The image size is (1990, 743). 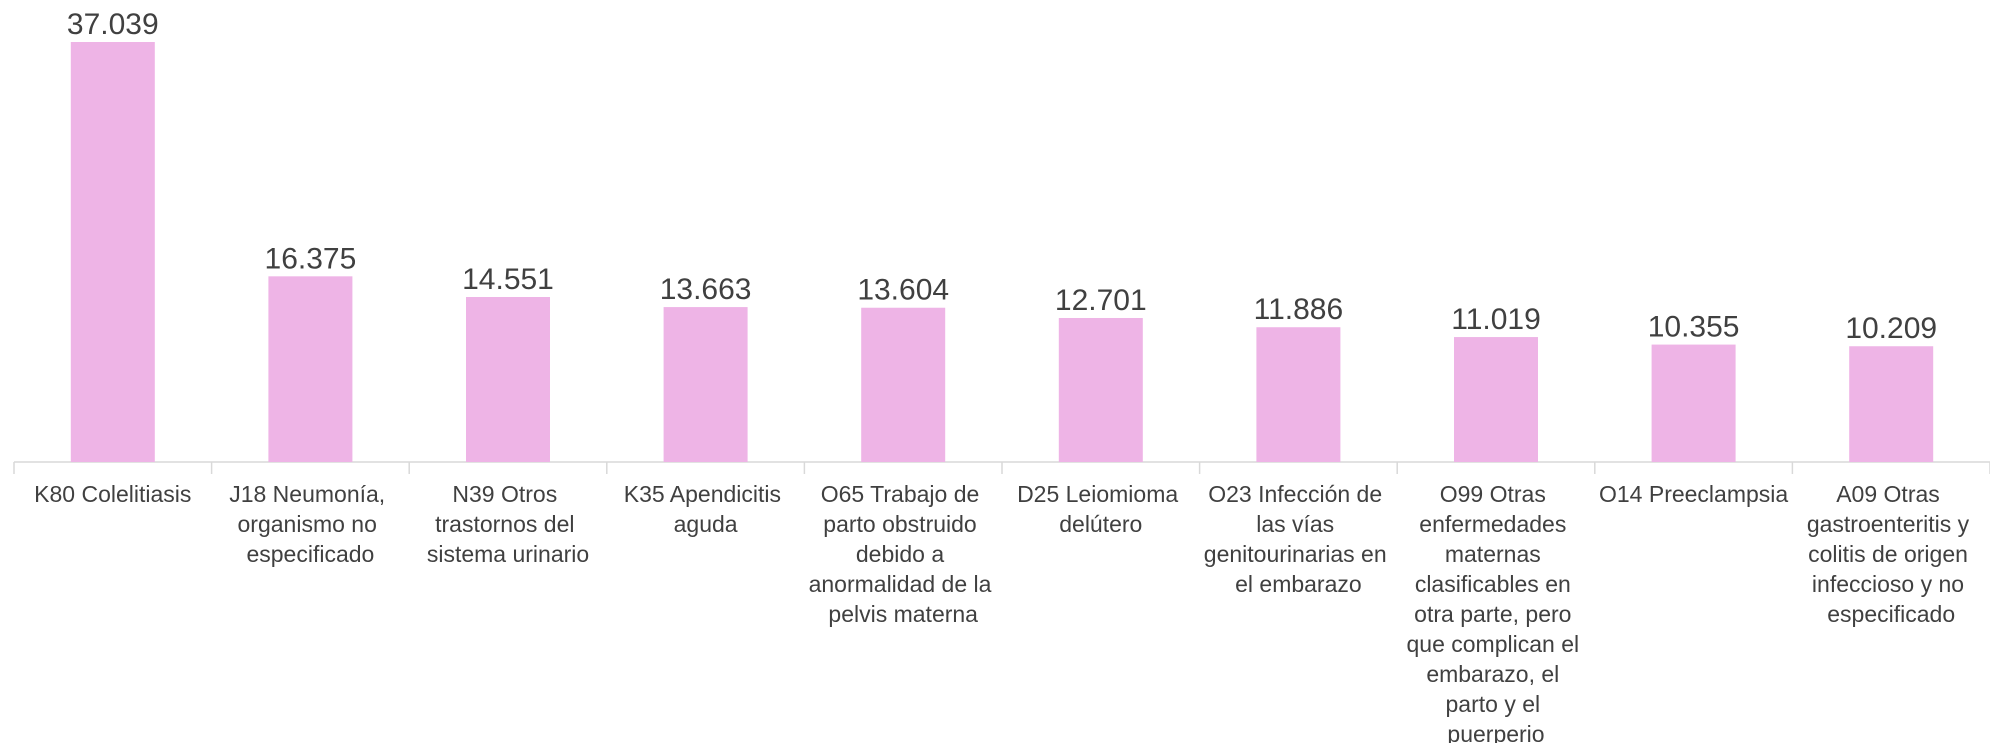 I want to click on value-label: 10.355, so click(x=1694, y=327).